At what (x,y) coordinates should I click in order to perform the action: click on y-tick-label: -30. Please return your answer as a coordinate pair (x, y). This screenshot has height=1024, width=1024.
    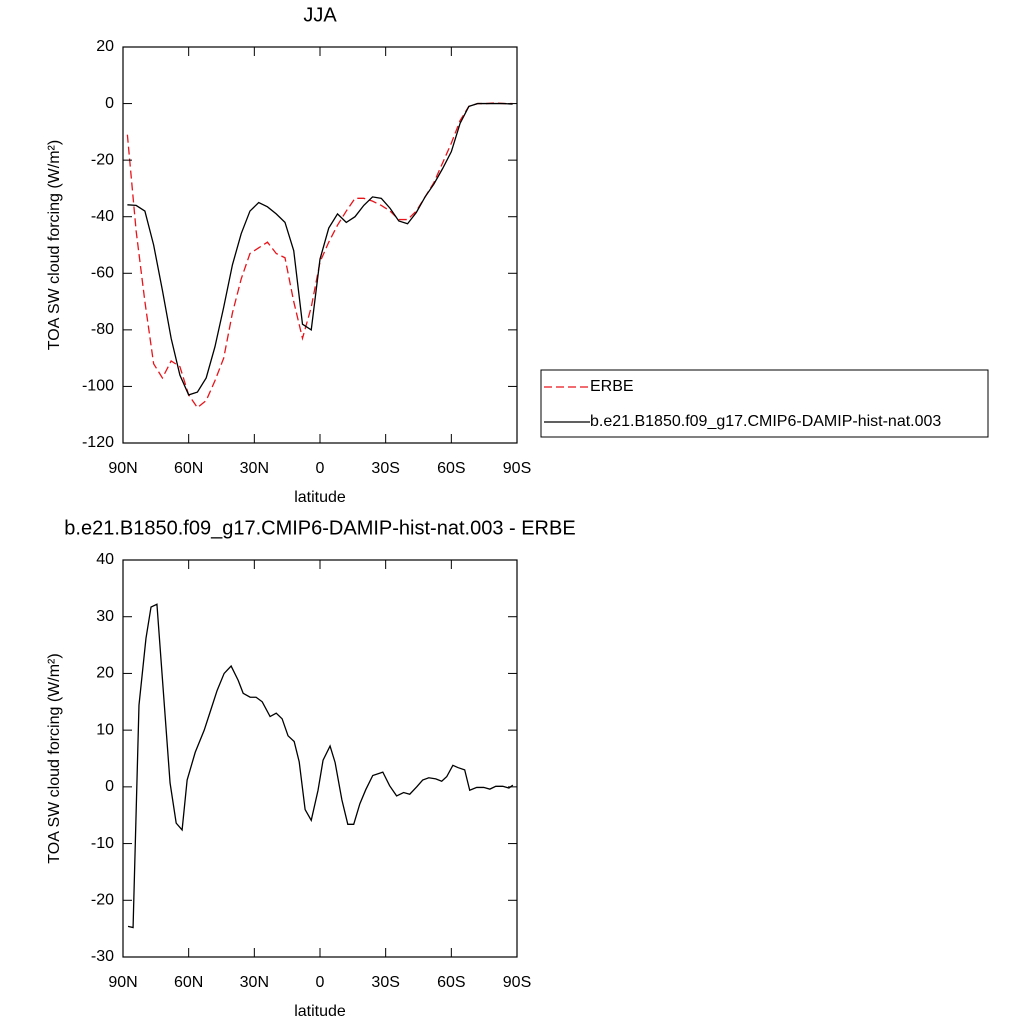
    Looking at the image, I should click on (102, 956).